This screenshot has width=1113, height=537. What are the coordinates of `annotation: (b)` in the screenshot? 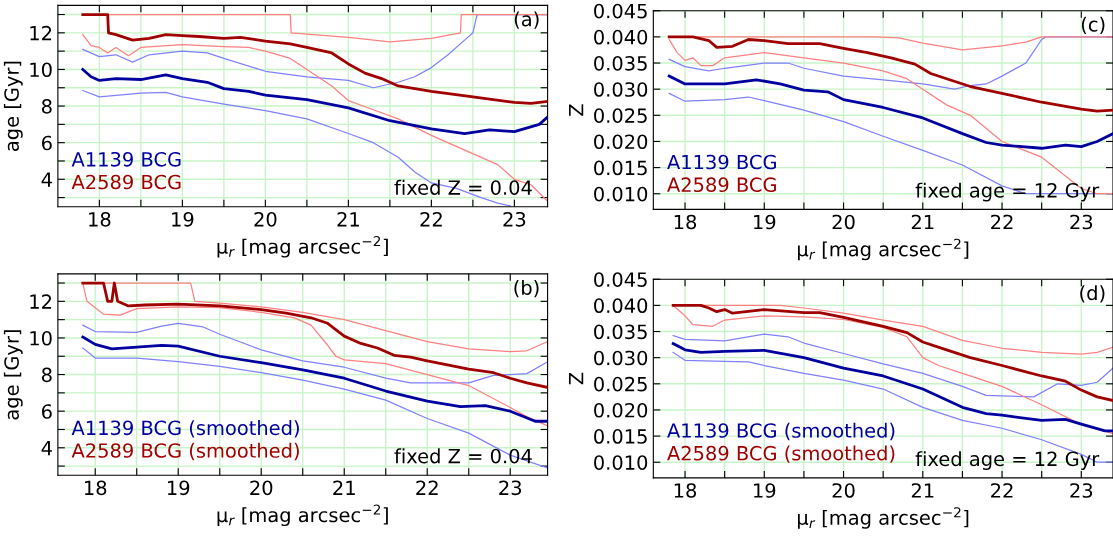 It's located at (526, 288).